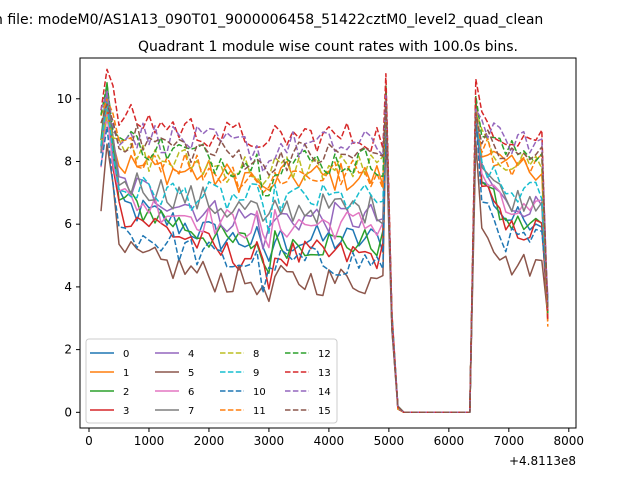  What do you see at coordinates (64, 99) in the screenshot?
I see `y-tick-label: 10` at bounding box center [64, 99].